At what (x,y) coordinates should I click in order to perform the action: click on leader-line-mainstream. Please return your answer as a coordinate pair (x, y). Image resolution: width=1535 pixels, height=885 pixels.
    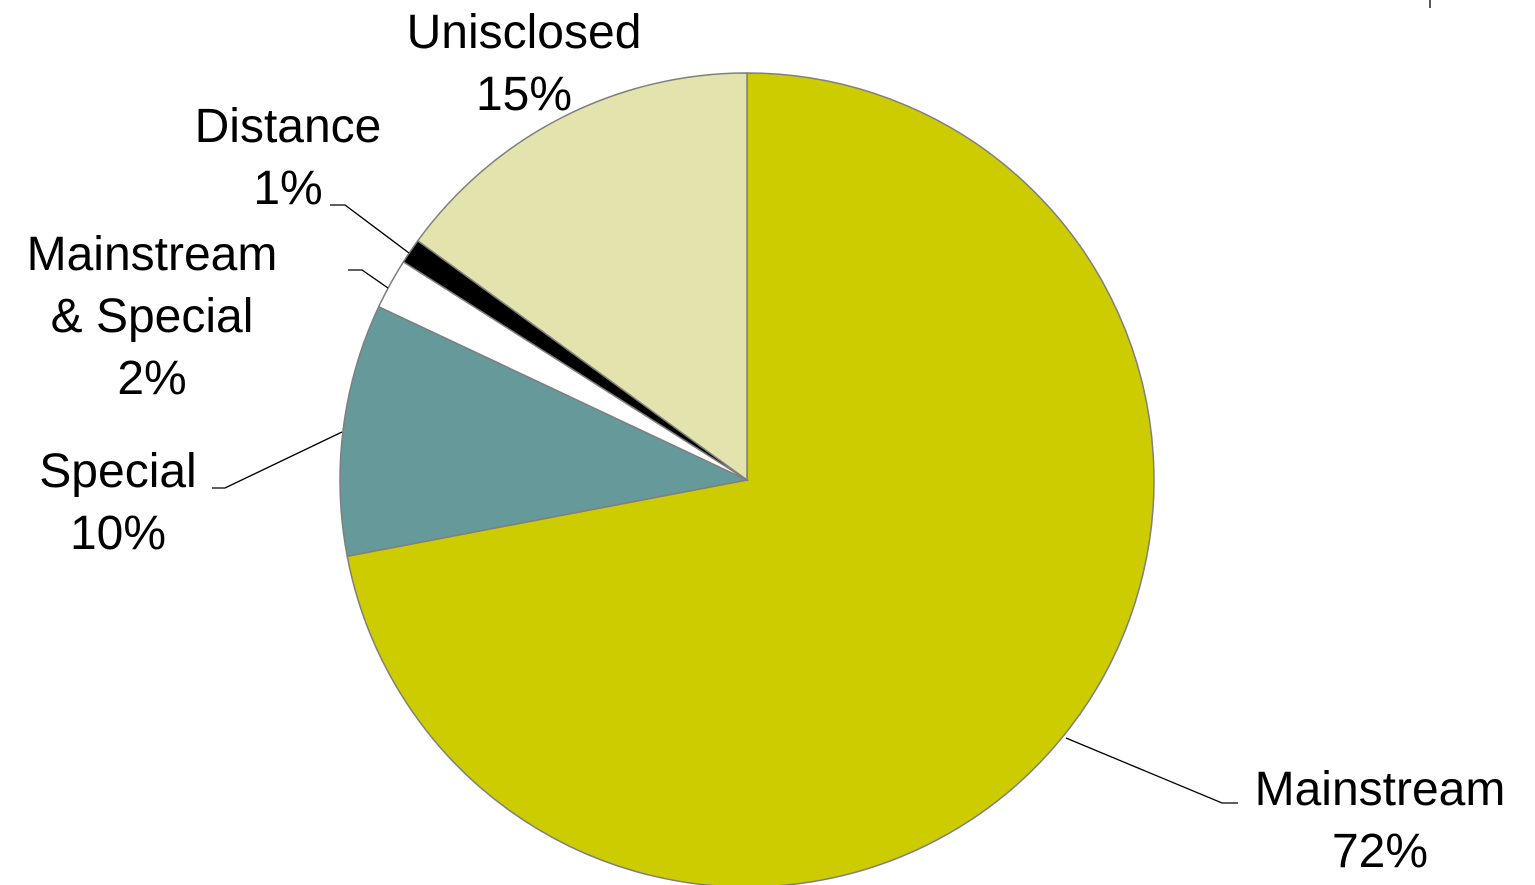
    Looking at the image, I should click on (1151, 770).